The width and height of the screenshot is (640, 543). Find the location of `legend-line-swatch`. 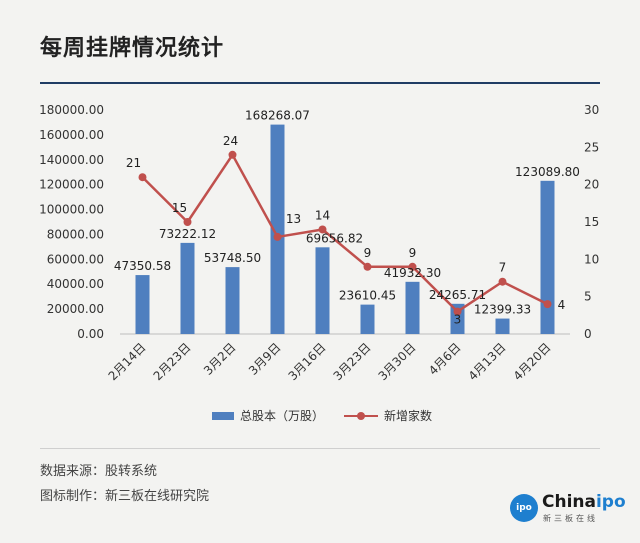

legend-line-swatch is located at coordinates (361, 416).